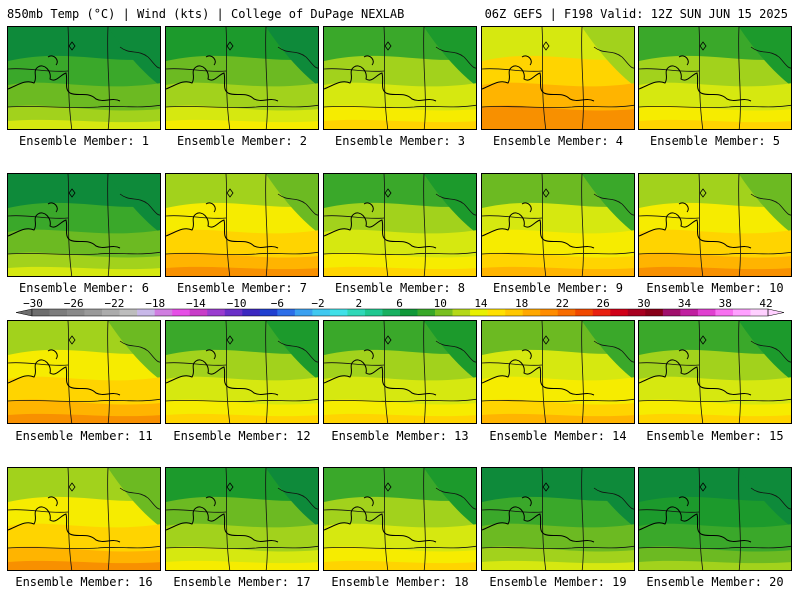 The height and width of the screenshot is (600, 800). I want to click on colorbar-tick-label: −14, so click(196, 304).